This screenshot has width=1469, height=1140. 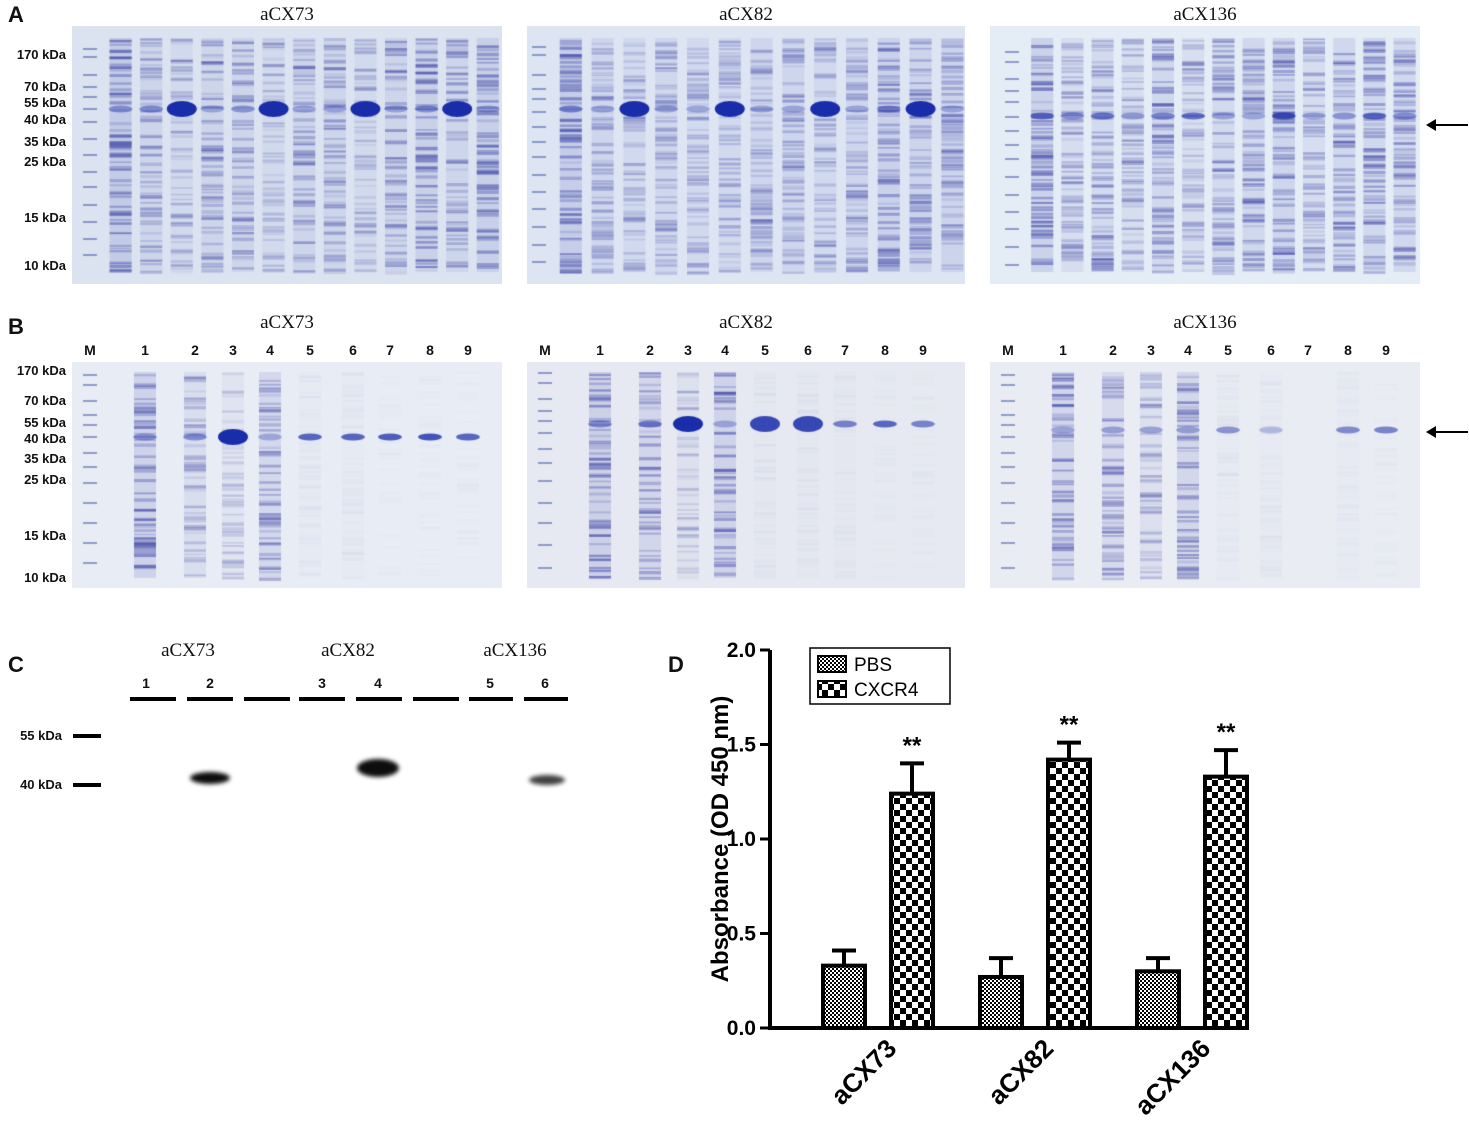 What do you see at coordinates (863, 1071) in the screenshot?
I see `x-category-label: aCX73` at bounding box center [863, 1071].